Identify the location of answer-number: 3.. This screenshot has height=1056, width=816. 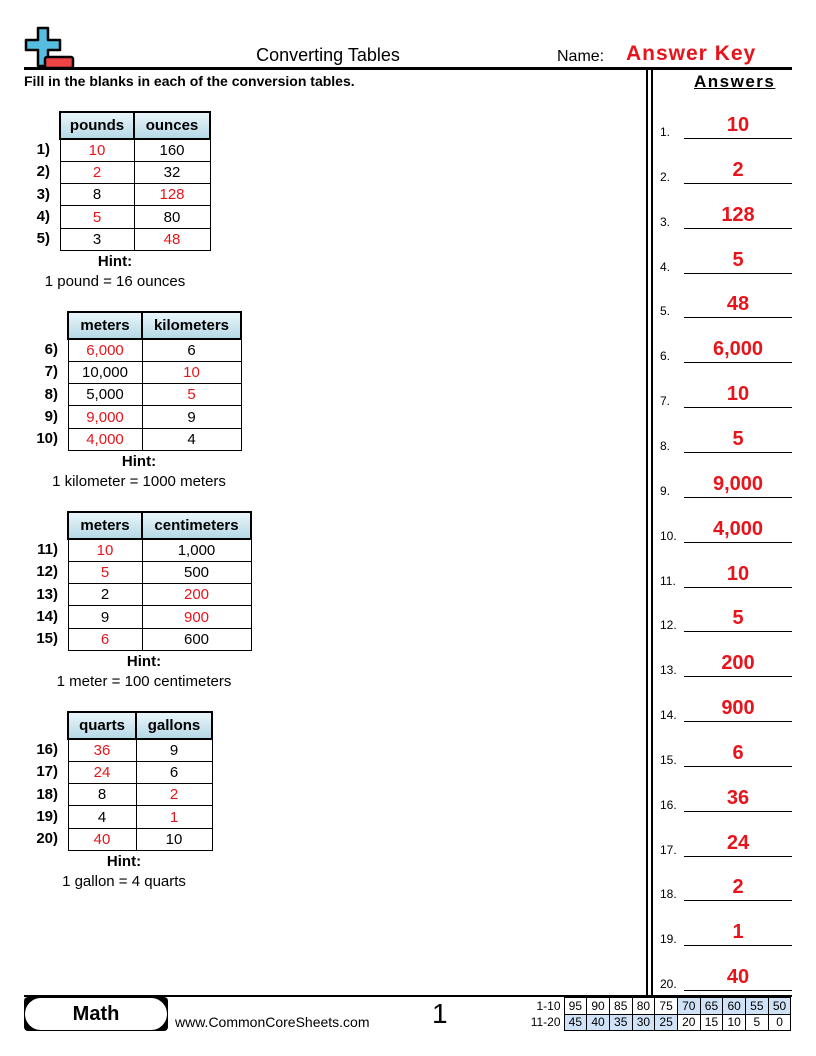
(665, 221).